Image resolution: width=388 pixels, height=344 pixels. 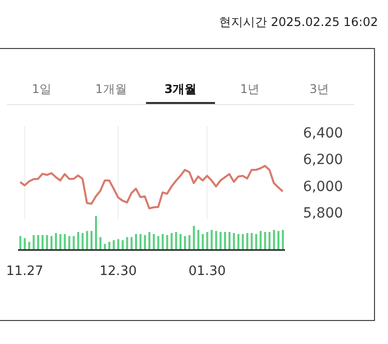 What do you see at coordinates (41, 89) in the screenshot?
I see `text: 1일` at bounding box center [41, 89].